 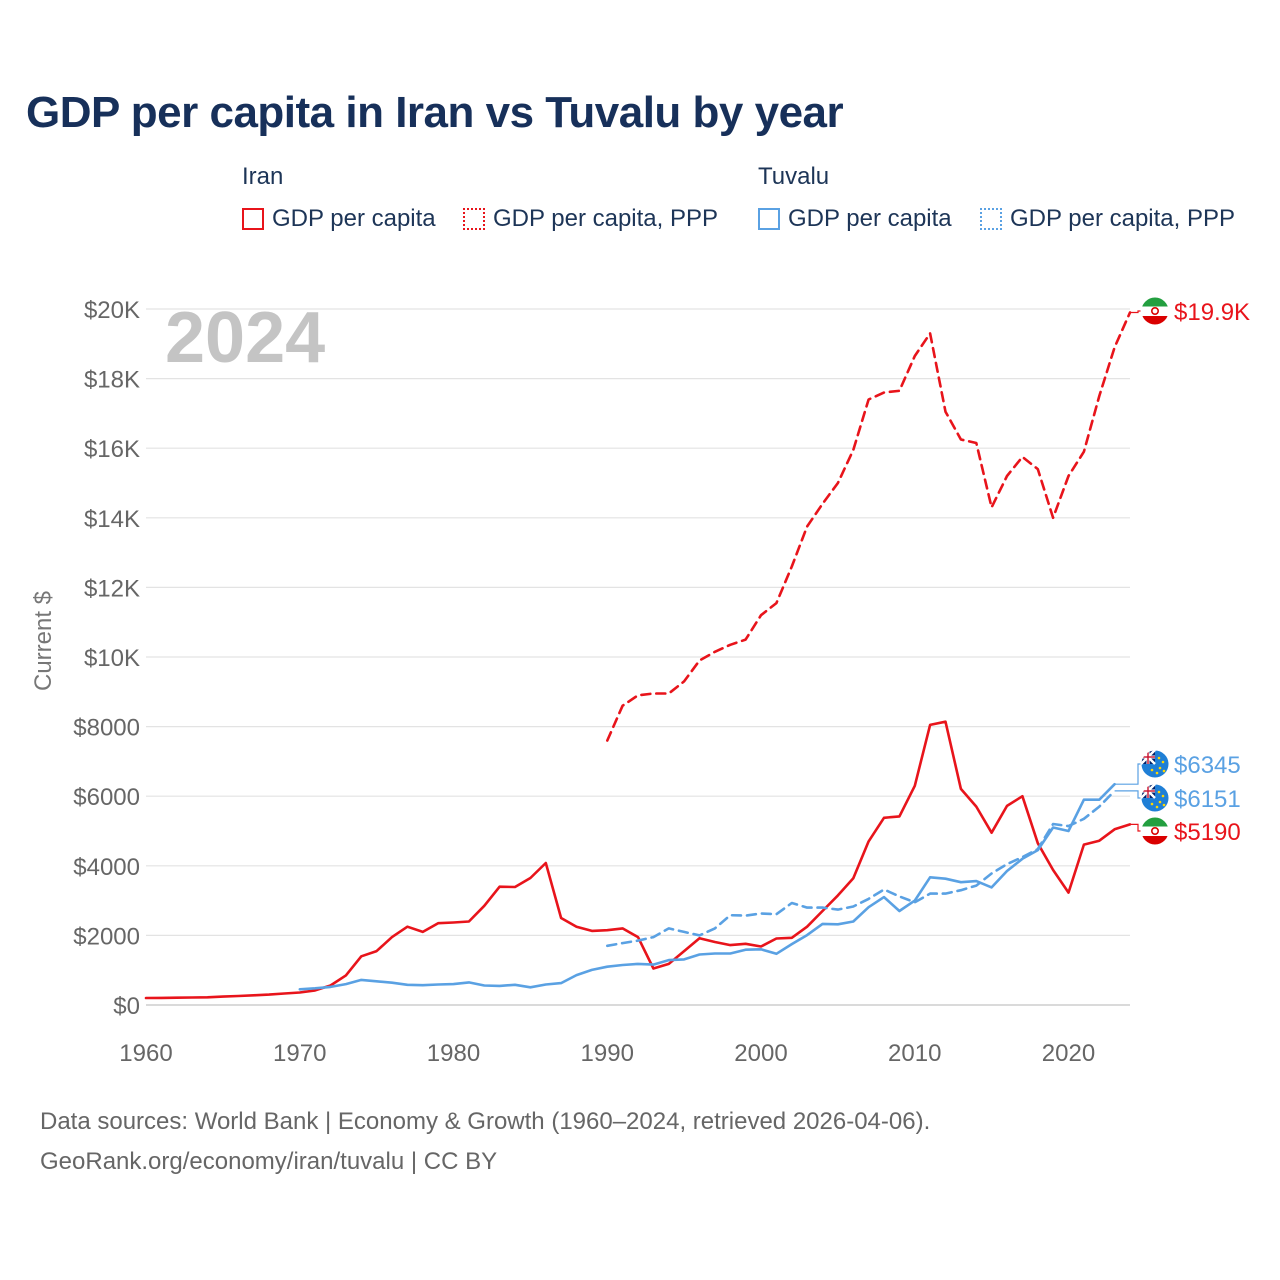 What do you see at coordinates (106, 936) in the screenshot?
I see `y-tick-label: $2000` at bounding box center [106, 936].